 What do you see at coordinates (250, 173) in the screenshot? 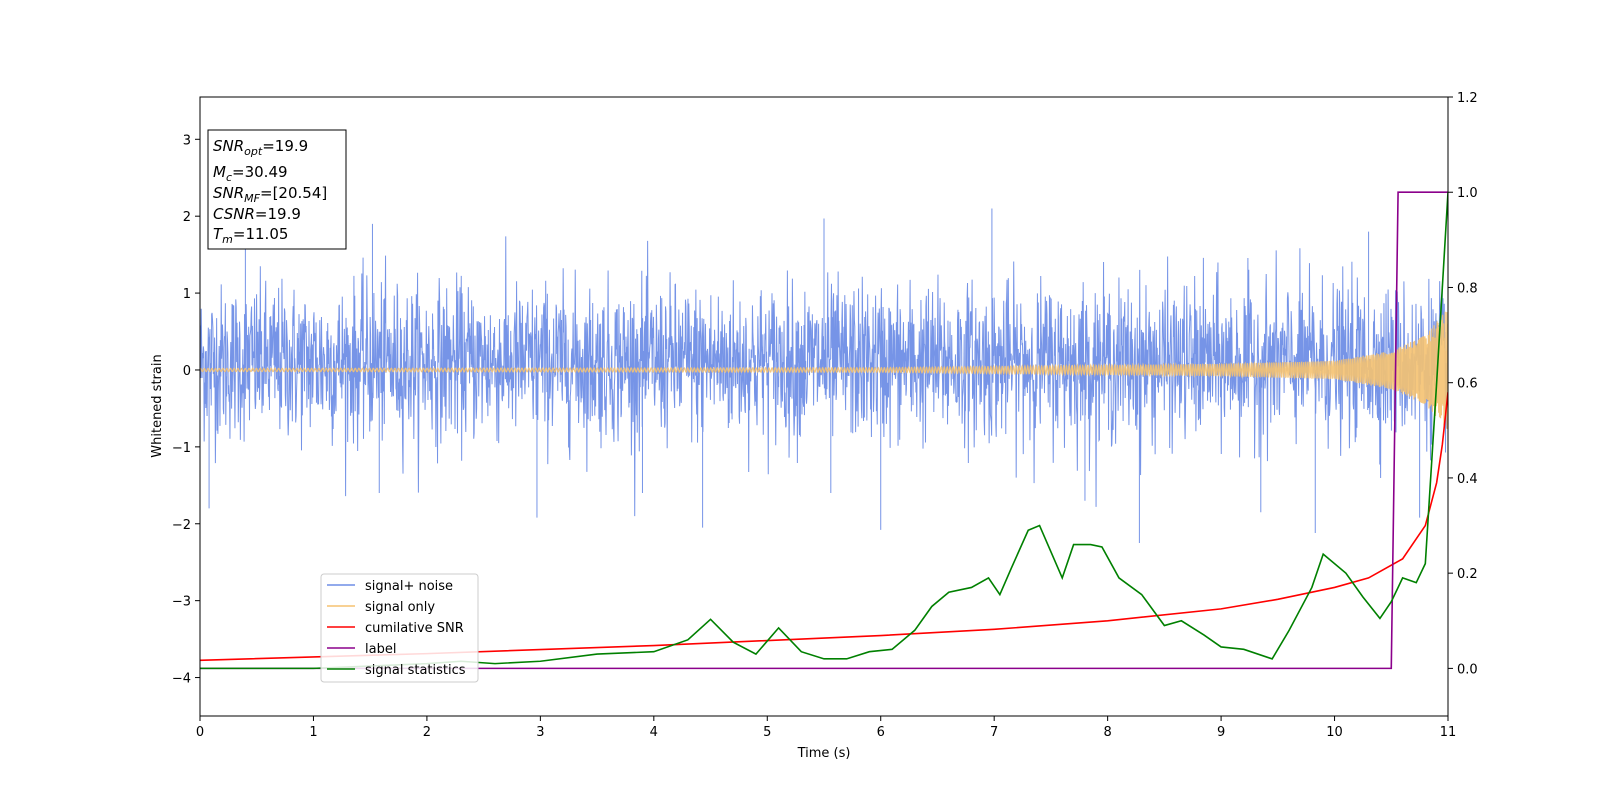
I see `info-mc: Mc=30.49` at bounding box center [250, 173].